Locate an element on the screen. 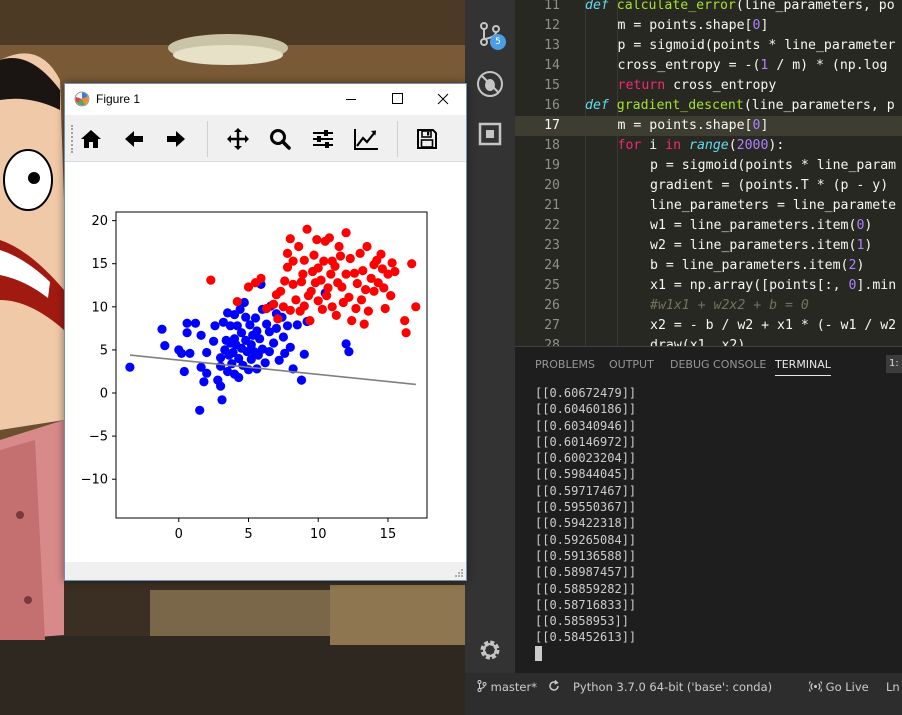  minimize-button is located at coordinates (351, 99).